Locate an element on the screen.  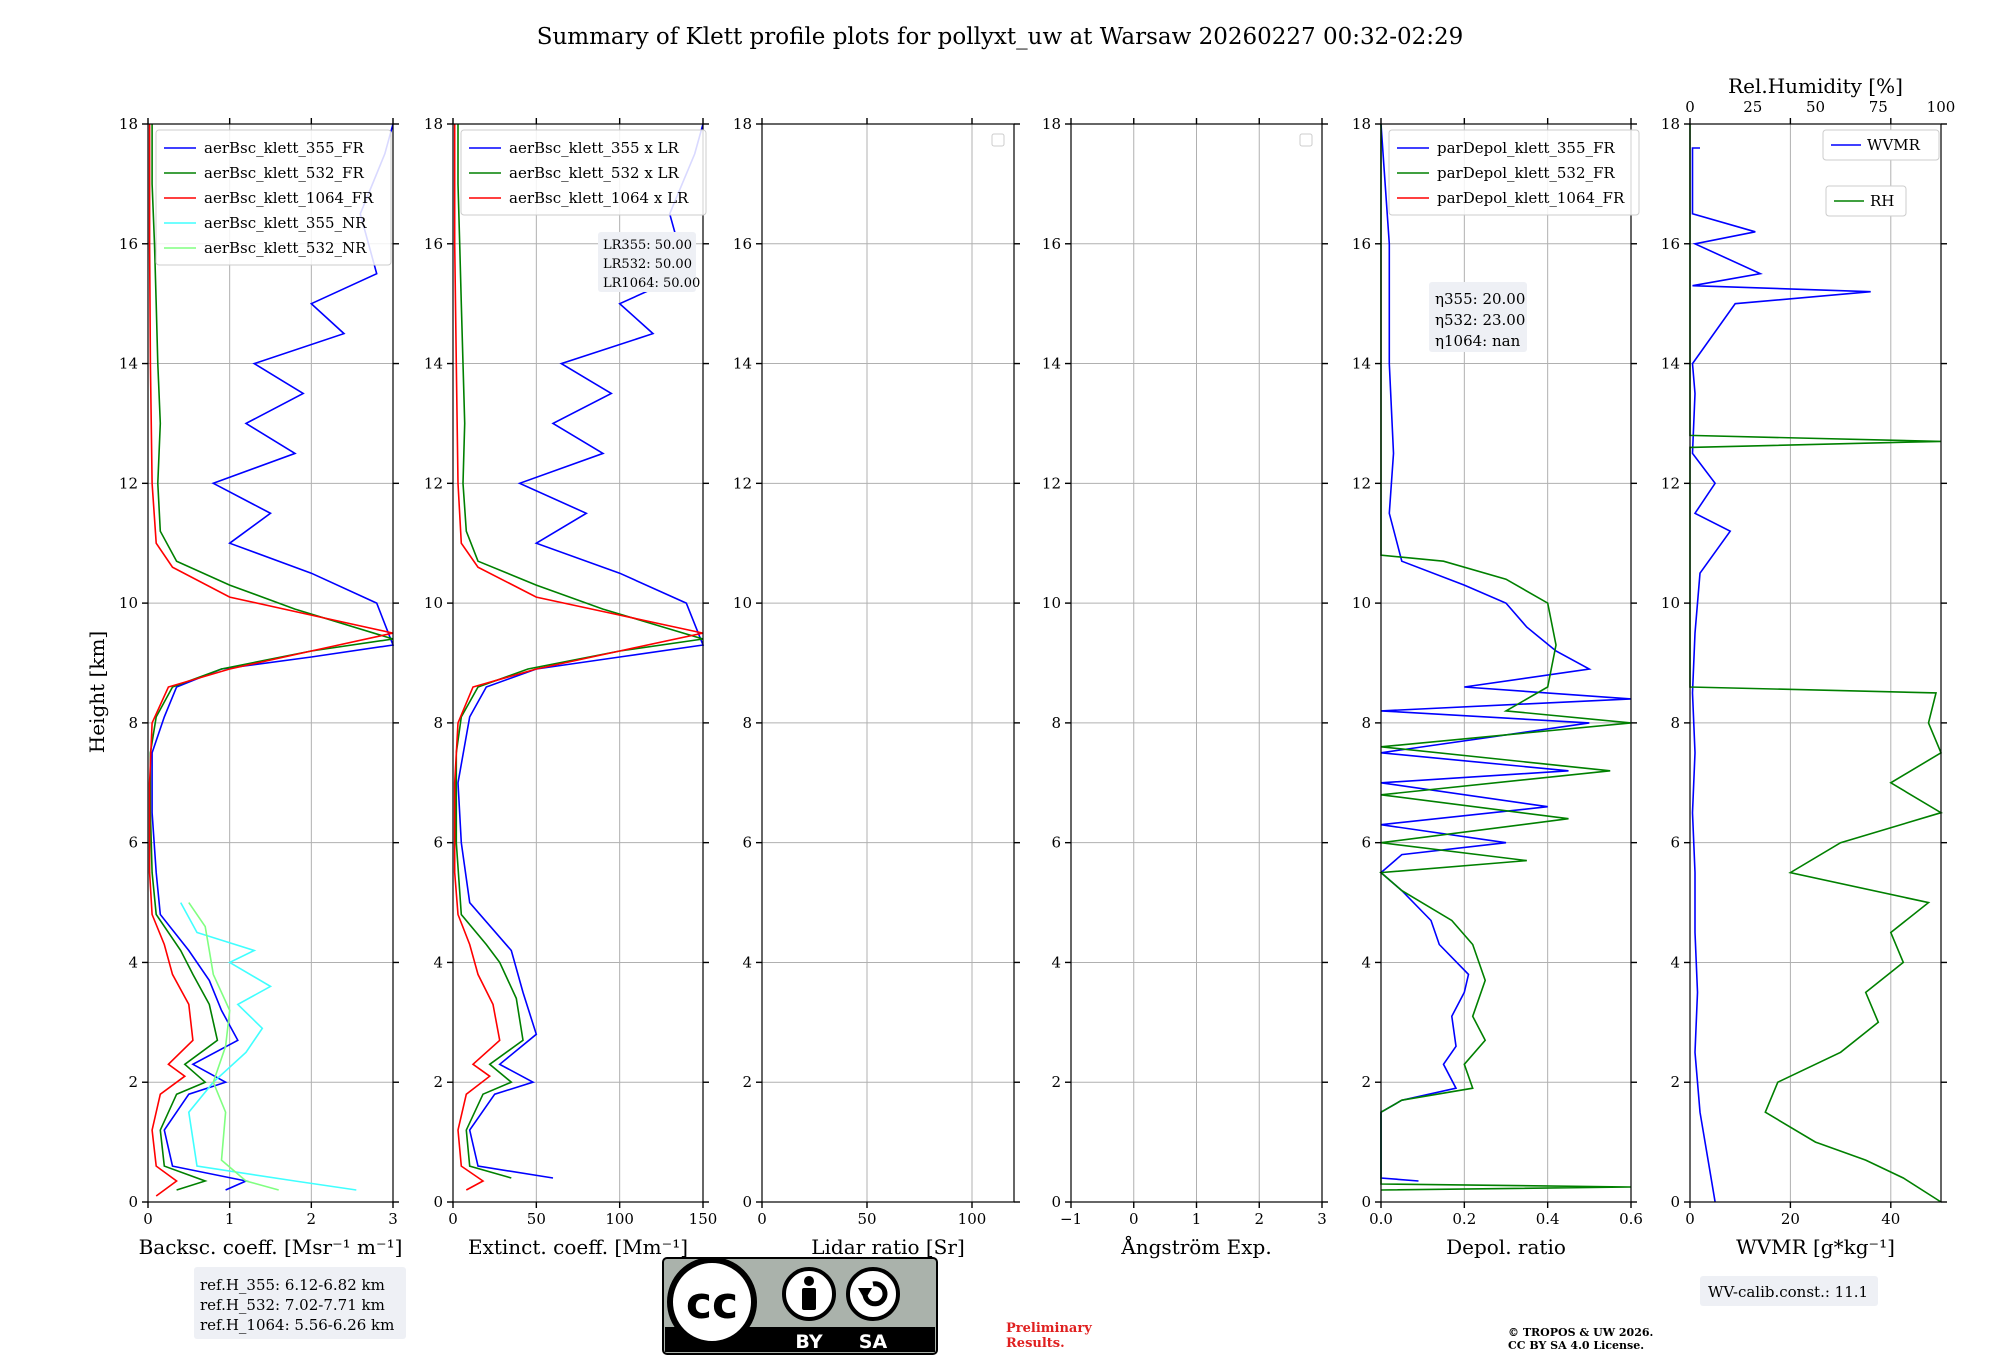
copyright-line-2: CC BY SA 4.0 License. is located at coordinates (1576, 1345).